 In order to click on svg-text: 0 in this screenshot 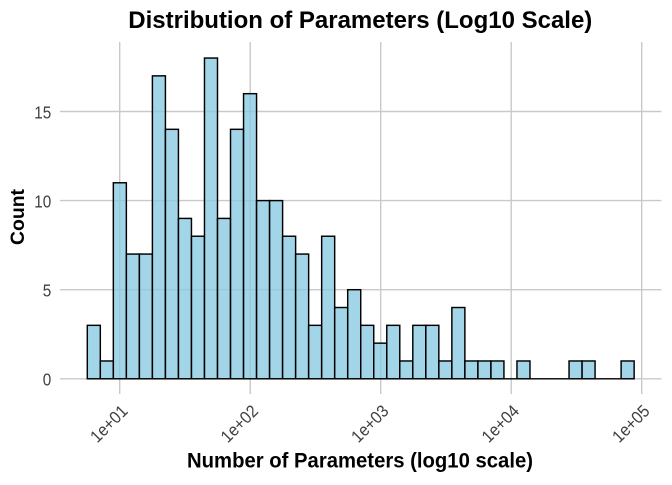, I will do `click(47, 380)`.